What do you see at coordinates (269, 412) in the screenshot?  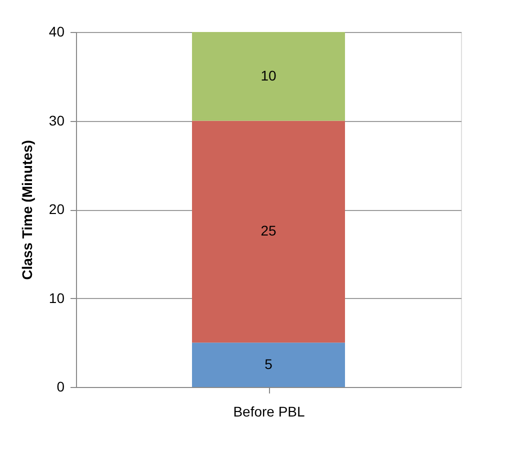 I see `x-tick-label: Before PBL` at bounding box center [269, 412].